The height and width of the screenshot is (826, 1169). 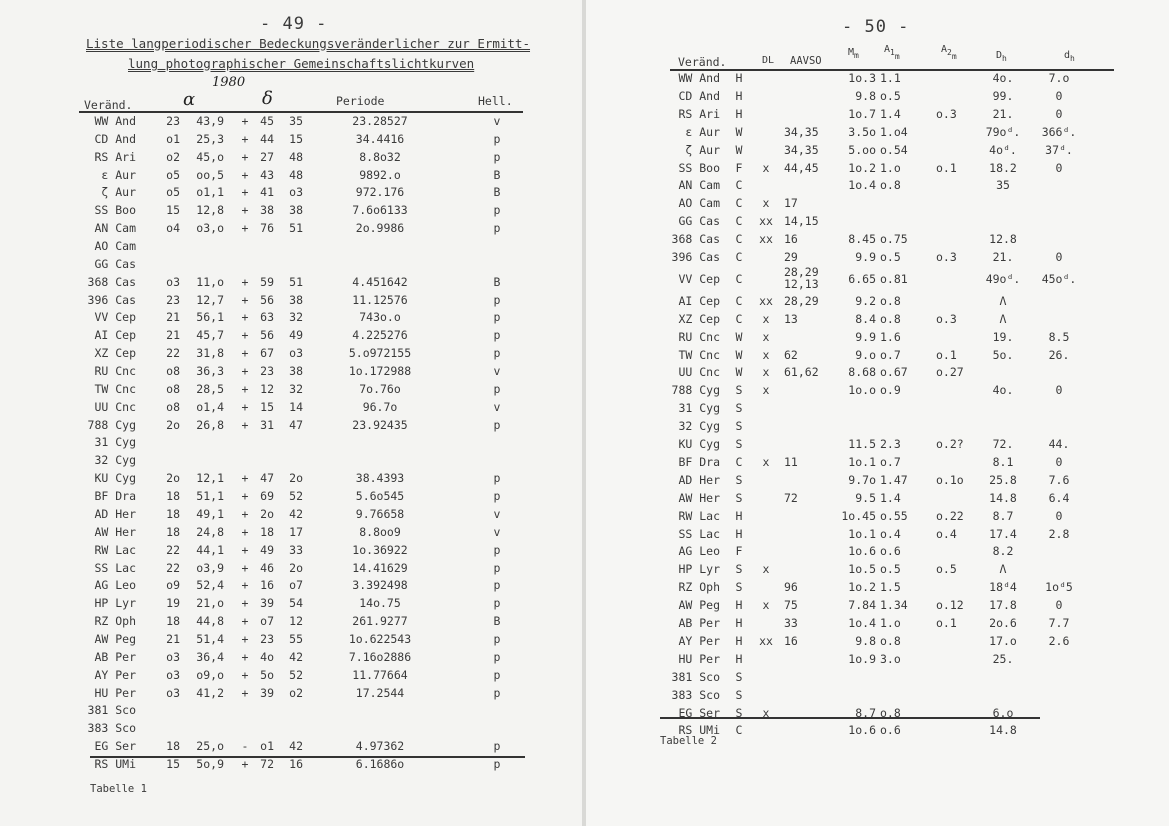 What do you see at coordinates (699, 408) in the screenshot?
I see `cell-name: 31 Cyg` at bounding box center [699, 408].